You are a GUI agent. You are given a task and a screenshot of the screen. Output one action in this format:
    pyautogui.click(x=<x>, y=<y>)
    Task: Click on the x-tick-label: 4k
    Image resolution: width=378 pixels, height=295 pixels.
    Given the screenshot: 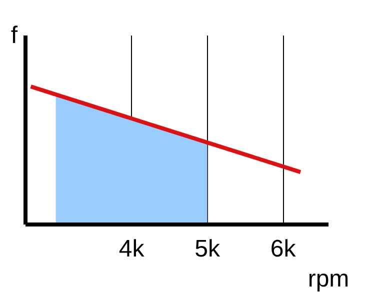 What is the action you would take?
    pyautogui.click(x=132, y=249)
    